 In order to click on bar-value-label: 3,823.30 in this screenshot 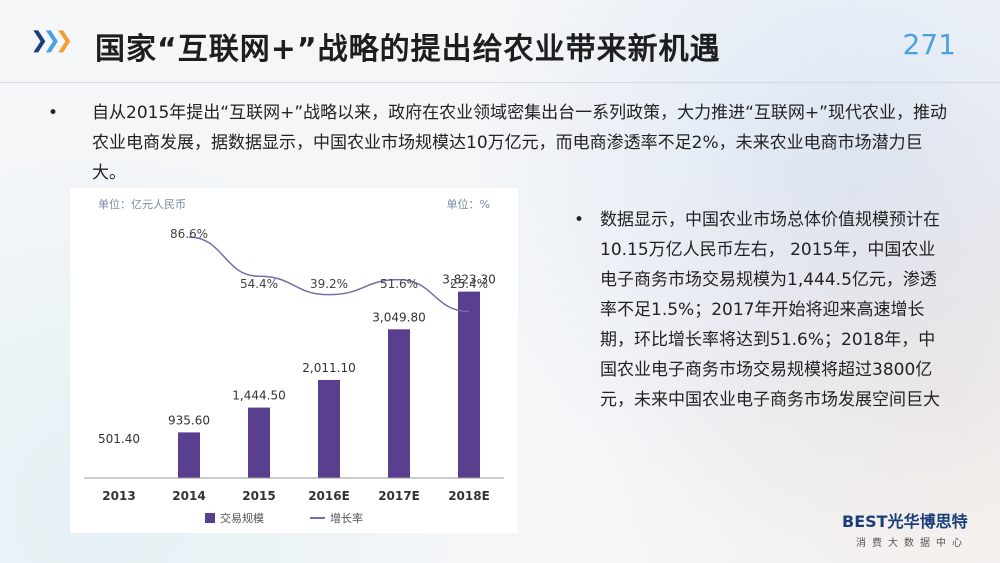, I will do `click(468, 280)`.